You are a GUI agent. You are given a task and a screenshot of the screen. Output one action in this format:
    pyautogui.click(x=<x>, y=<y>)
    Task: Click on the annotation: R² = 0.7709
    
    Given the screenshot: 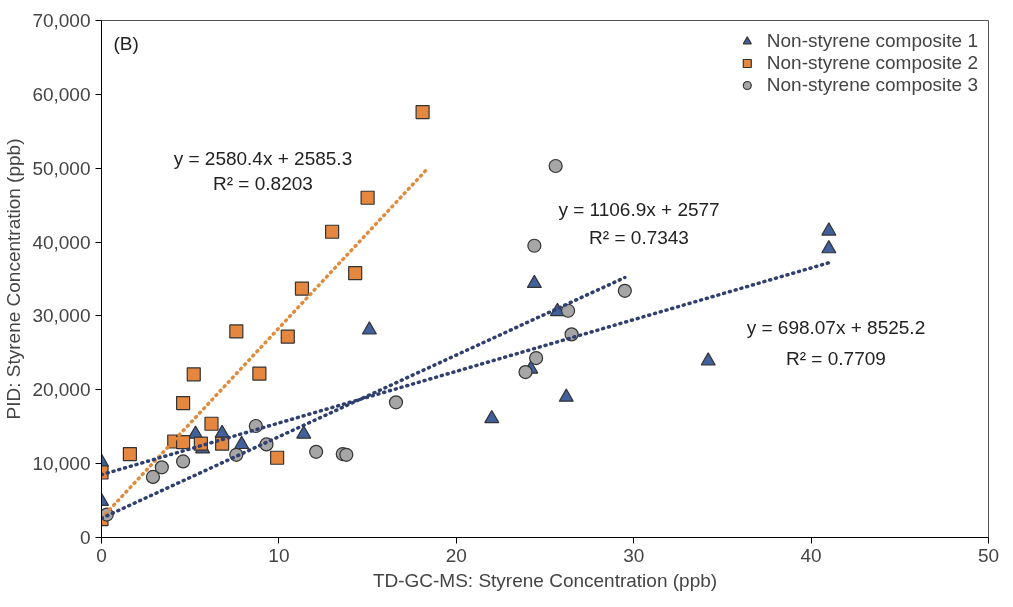 What is the action you would take?
    pyautogui.click(x=836, y=359)
    